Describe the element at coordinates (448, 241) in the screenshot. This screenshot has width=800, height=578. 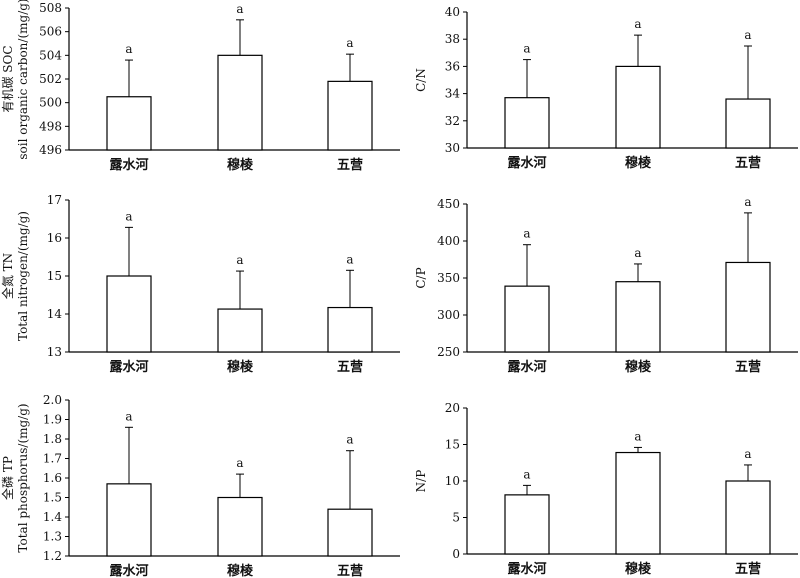
I see `y-tick-label: 400` at that location.